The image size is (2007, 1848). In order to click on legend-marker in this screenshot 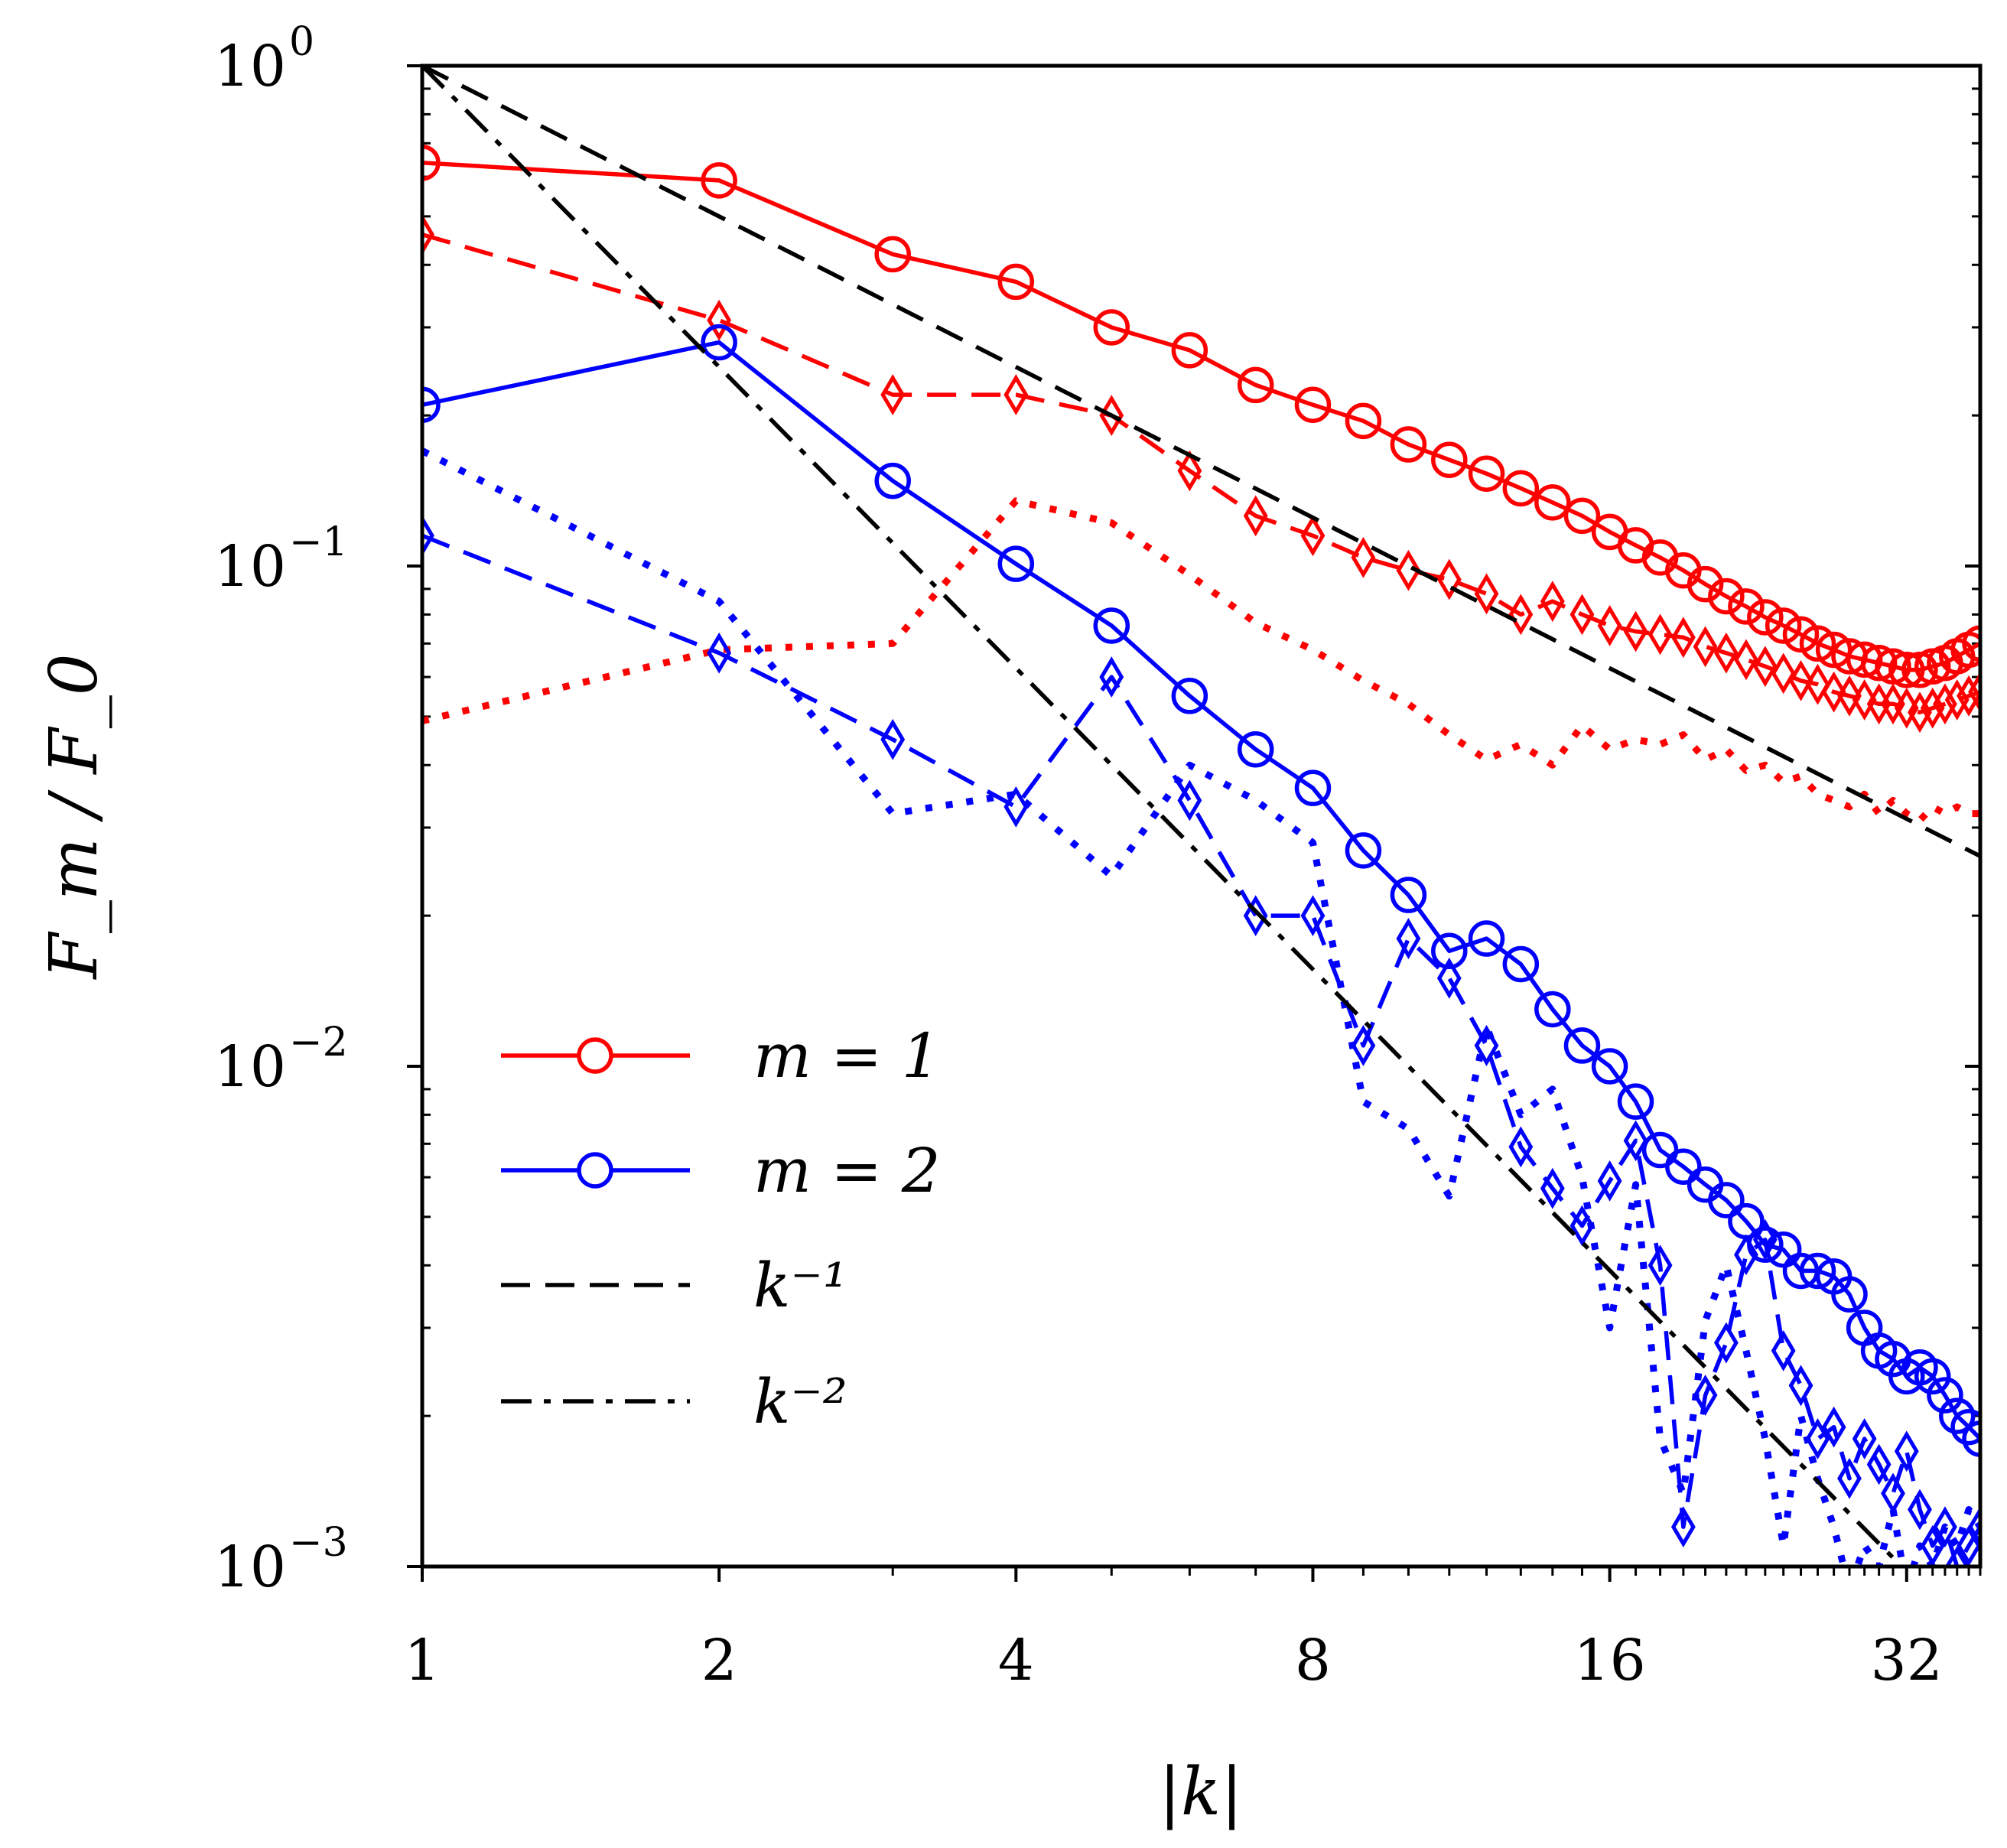, I will do `click(595, 1170)`.